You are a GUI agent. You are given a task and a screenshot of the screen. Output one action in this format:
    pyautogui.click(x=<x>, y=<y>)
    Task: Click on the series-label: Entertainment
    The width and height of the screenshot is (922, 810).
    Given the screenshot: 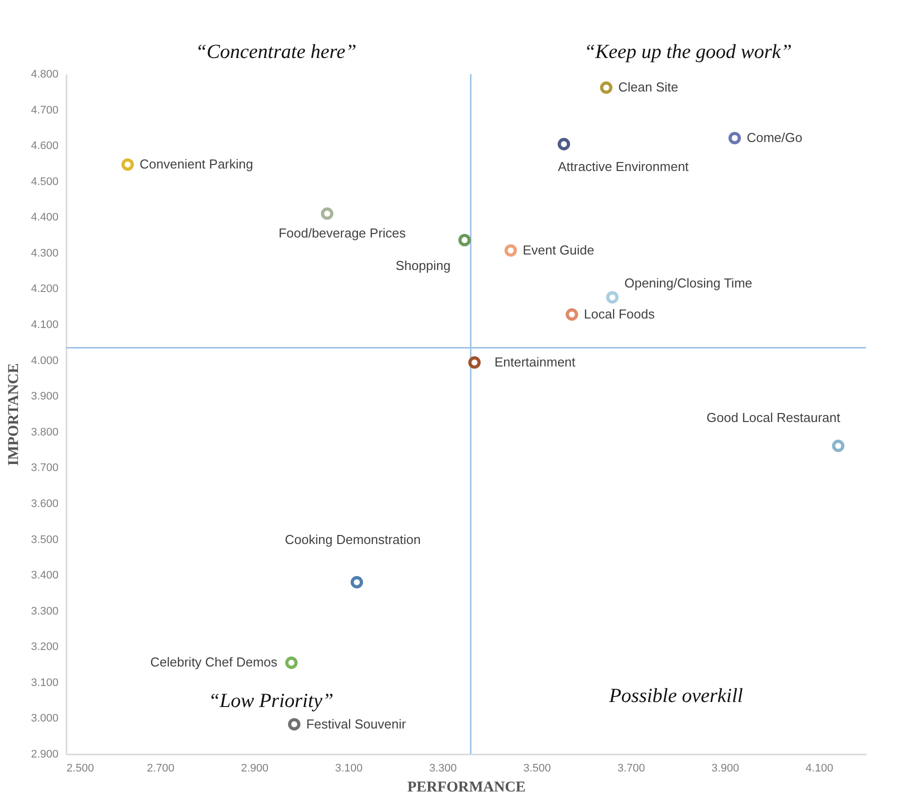 What is the action you would take?
    pyautogui.click(x=535, y=362)
    